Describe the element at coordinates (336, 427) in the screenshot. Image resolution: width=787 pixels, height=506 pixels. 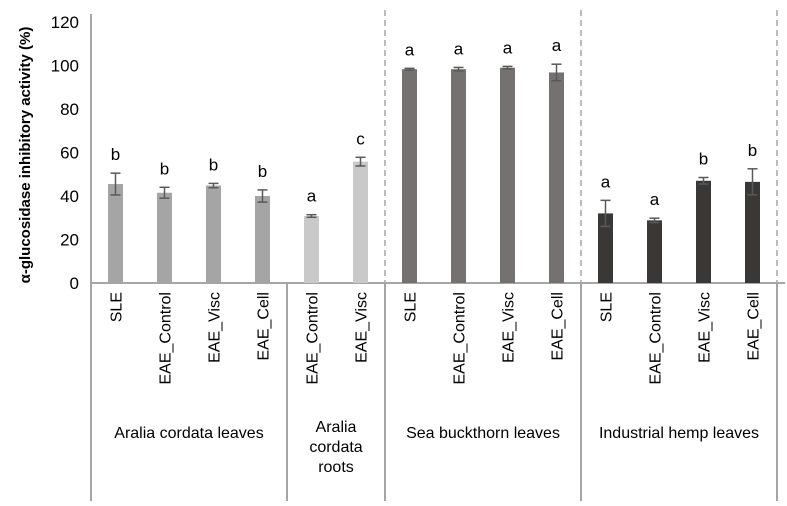
I see `group-label: Aralia` at that location.